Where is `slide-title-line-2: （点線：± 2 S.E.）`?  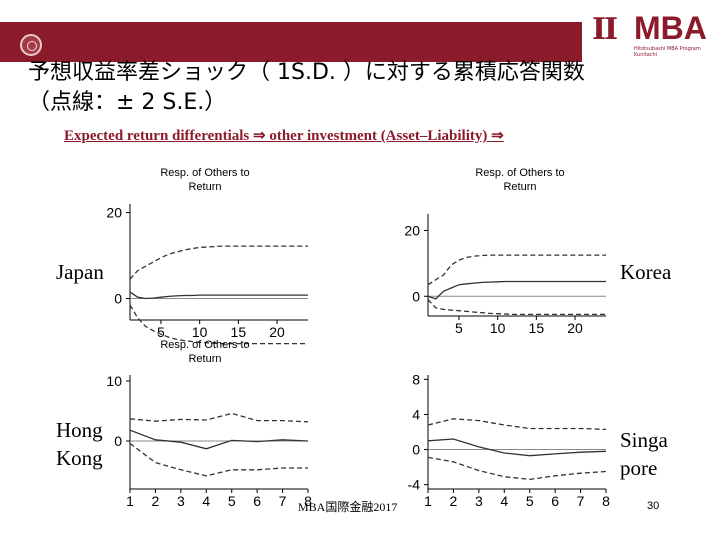
slide-title-line-2: （点線：± 2 S.E.） is located at coordinates (127, 102).